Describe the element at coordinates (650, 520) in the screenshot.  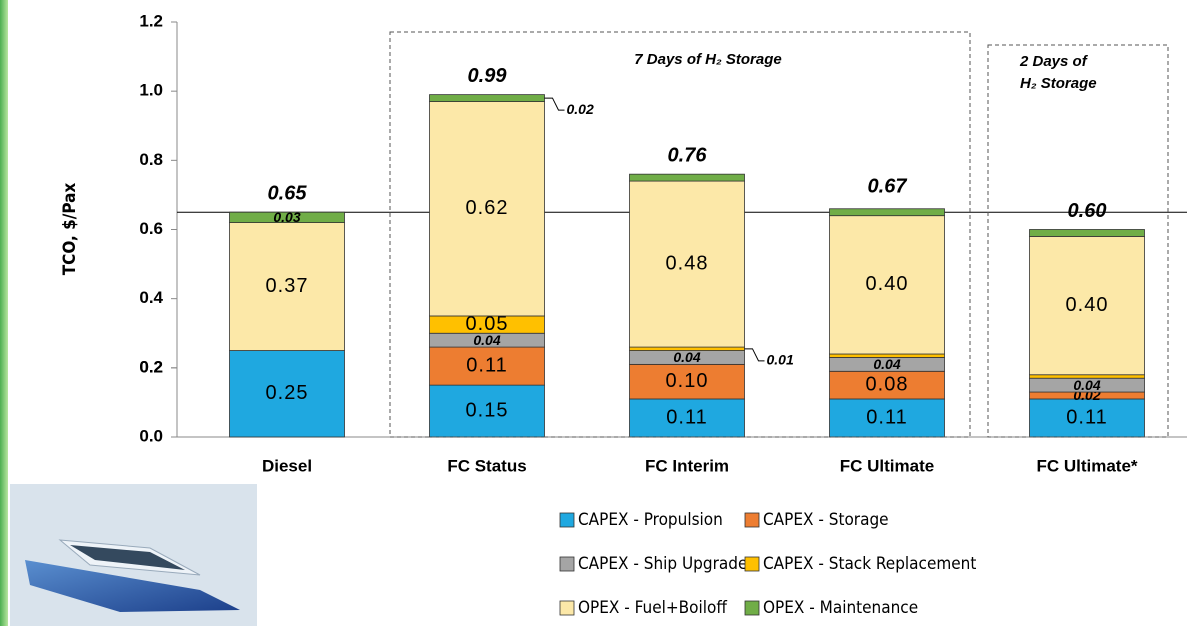
I see `legend-label: CAPEX - Propulsion` at that location.